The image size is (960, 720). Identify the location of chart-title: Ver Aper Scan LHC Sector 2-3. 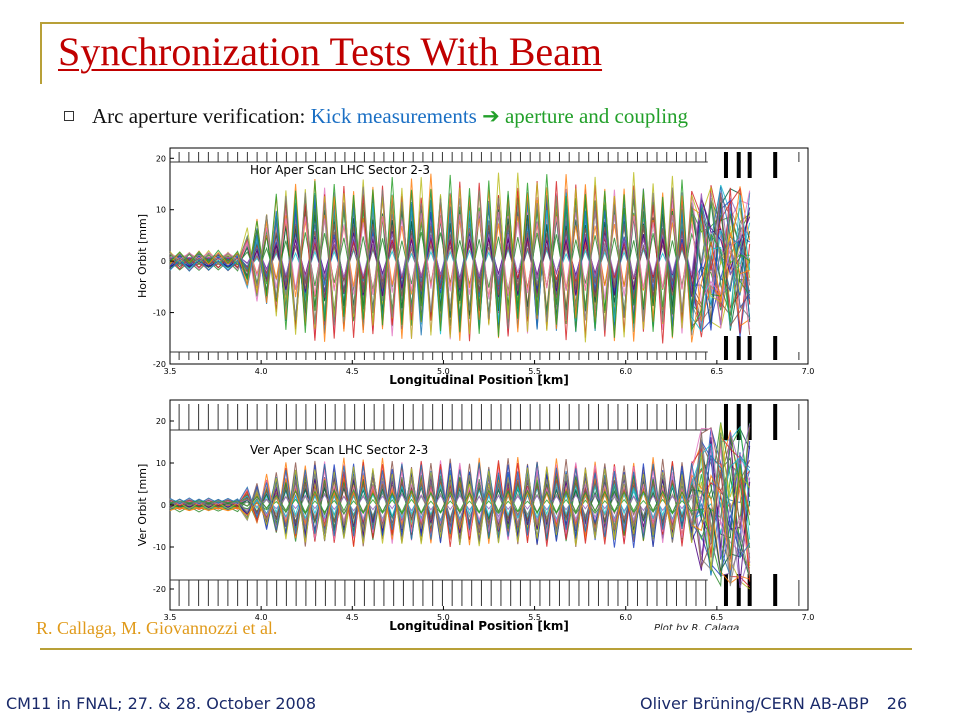
(339, 450).